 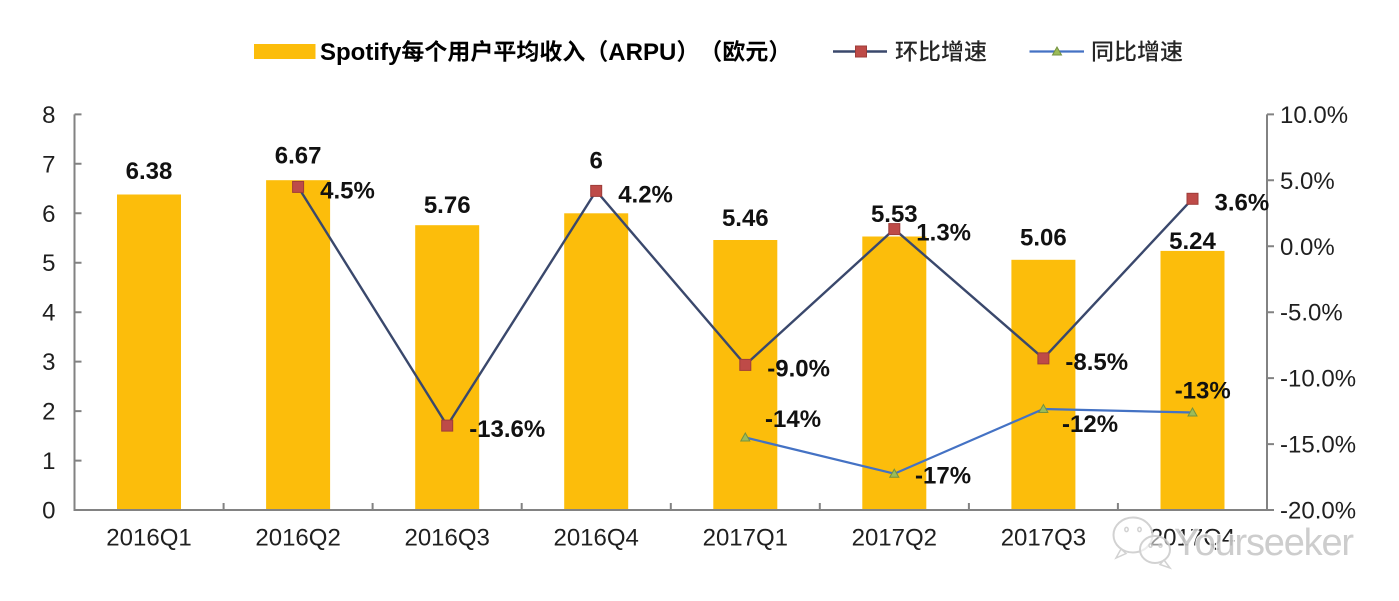 What do you see at coordinates (894, 214) in the screenshot?
I see `svg-text: 5.53` at bounding box center [894, 214].